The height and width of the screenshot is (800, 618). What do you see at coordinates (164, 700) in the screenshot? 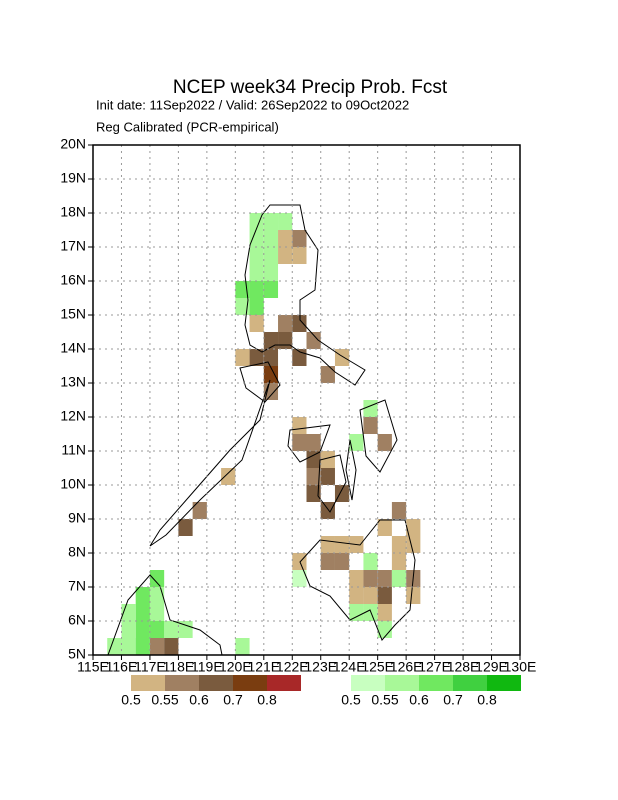
I see `legend-label: 0.55` at bounding box center [164, 700].